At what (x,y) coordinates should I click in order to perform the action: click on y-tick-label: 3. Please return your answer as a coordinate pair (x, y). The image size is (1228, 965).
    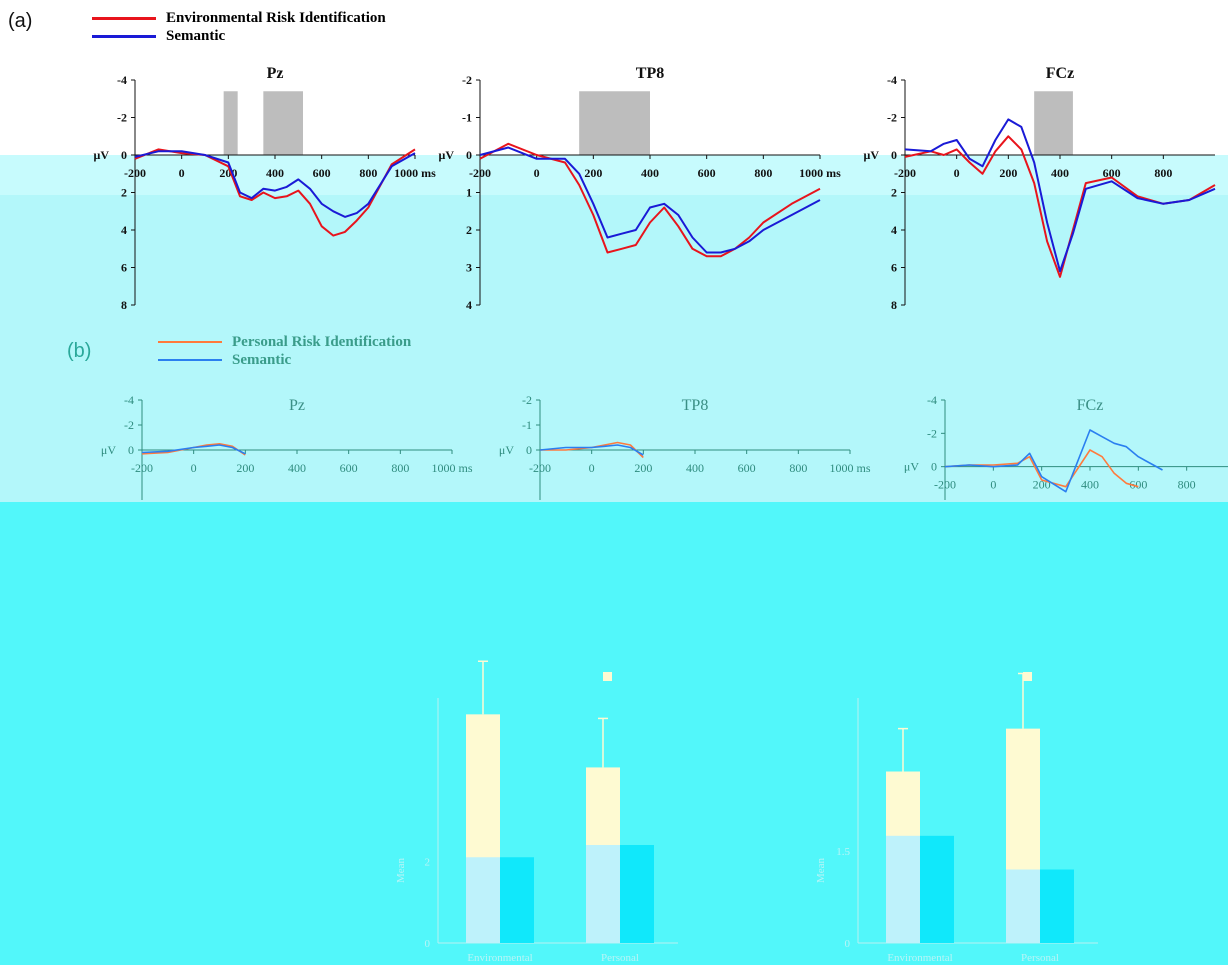
    Looking at the image, I should click on (469, 268).